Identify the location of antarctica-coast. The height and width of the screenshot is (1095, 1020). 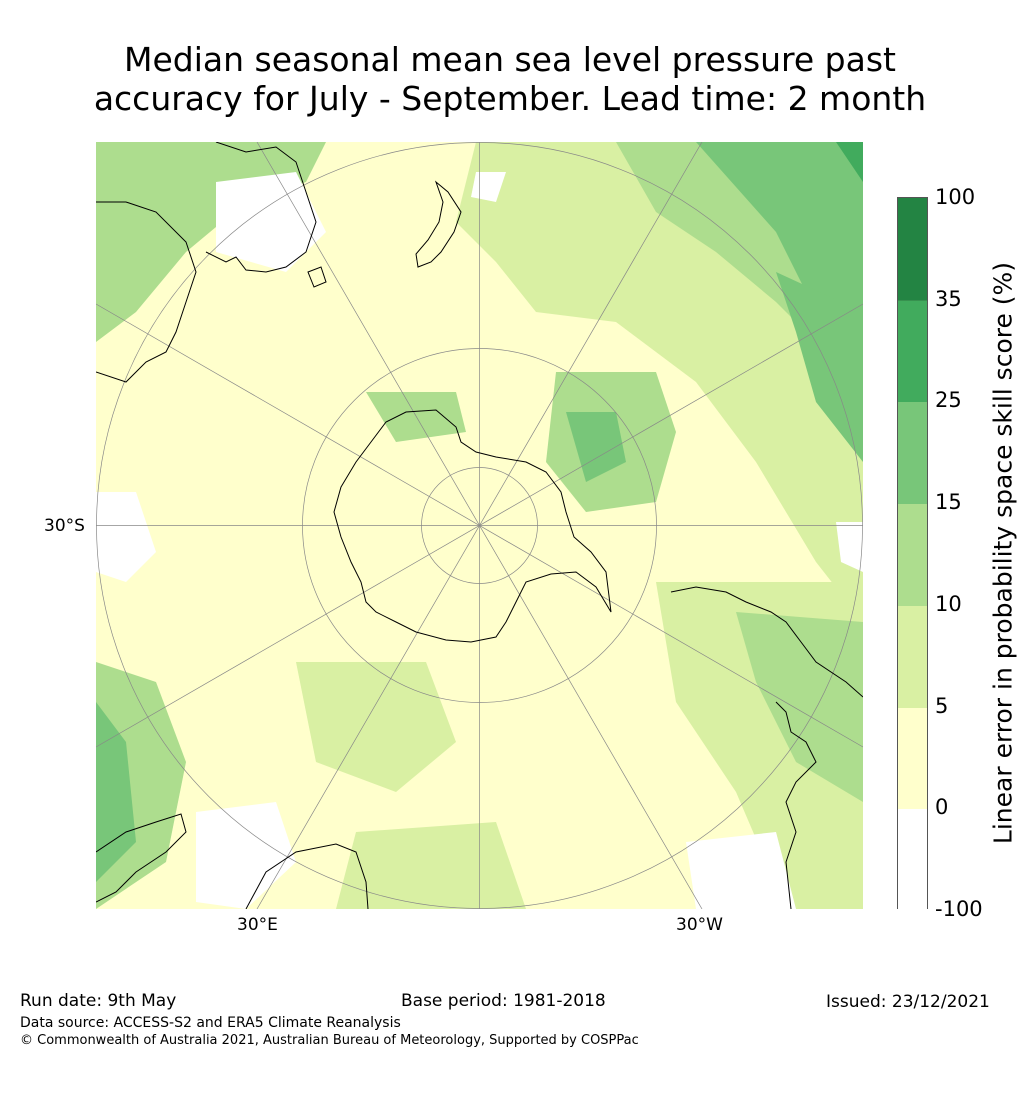
(472, 526).